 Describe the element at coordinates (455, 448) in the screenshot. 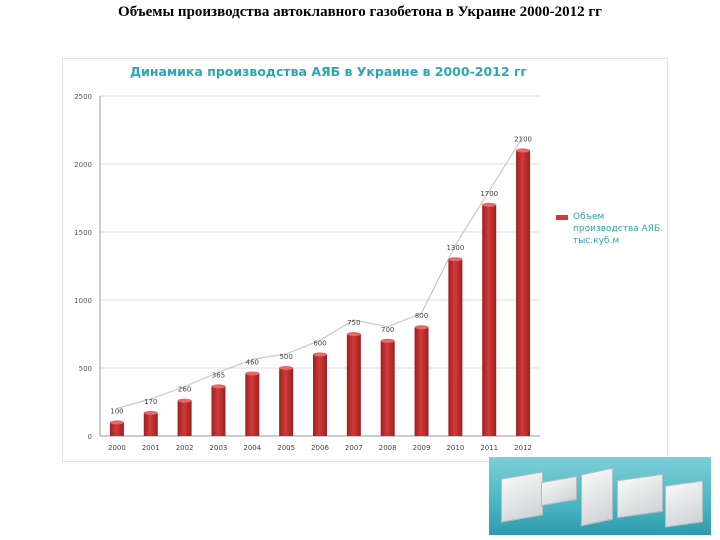

I see `x-tick-label: 2010` at that location.